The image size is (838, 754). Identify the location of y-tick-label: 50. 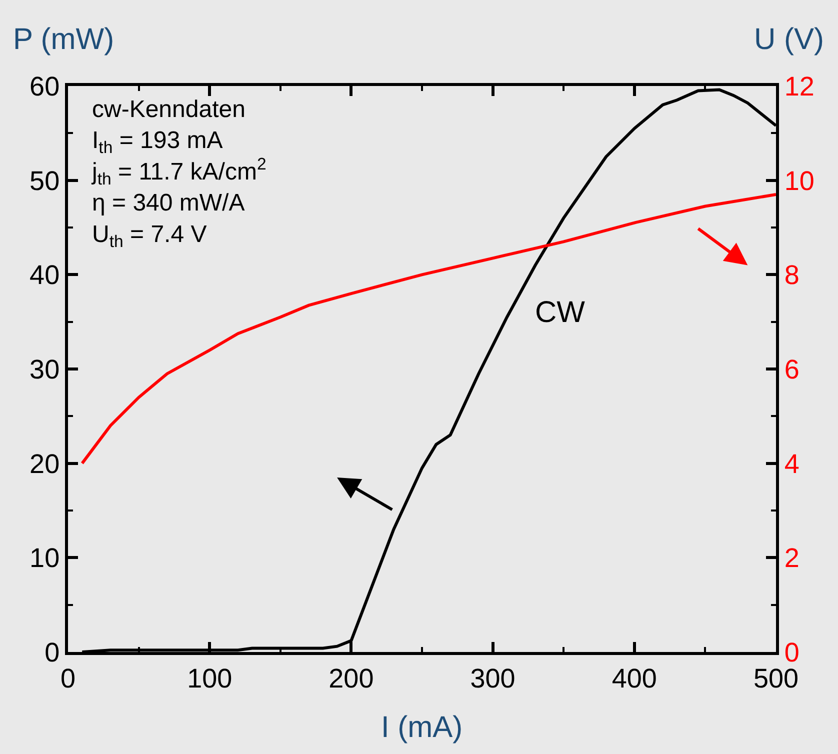
(45, 181).